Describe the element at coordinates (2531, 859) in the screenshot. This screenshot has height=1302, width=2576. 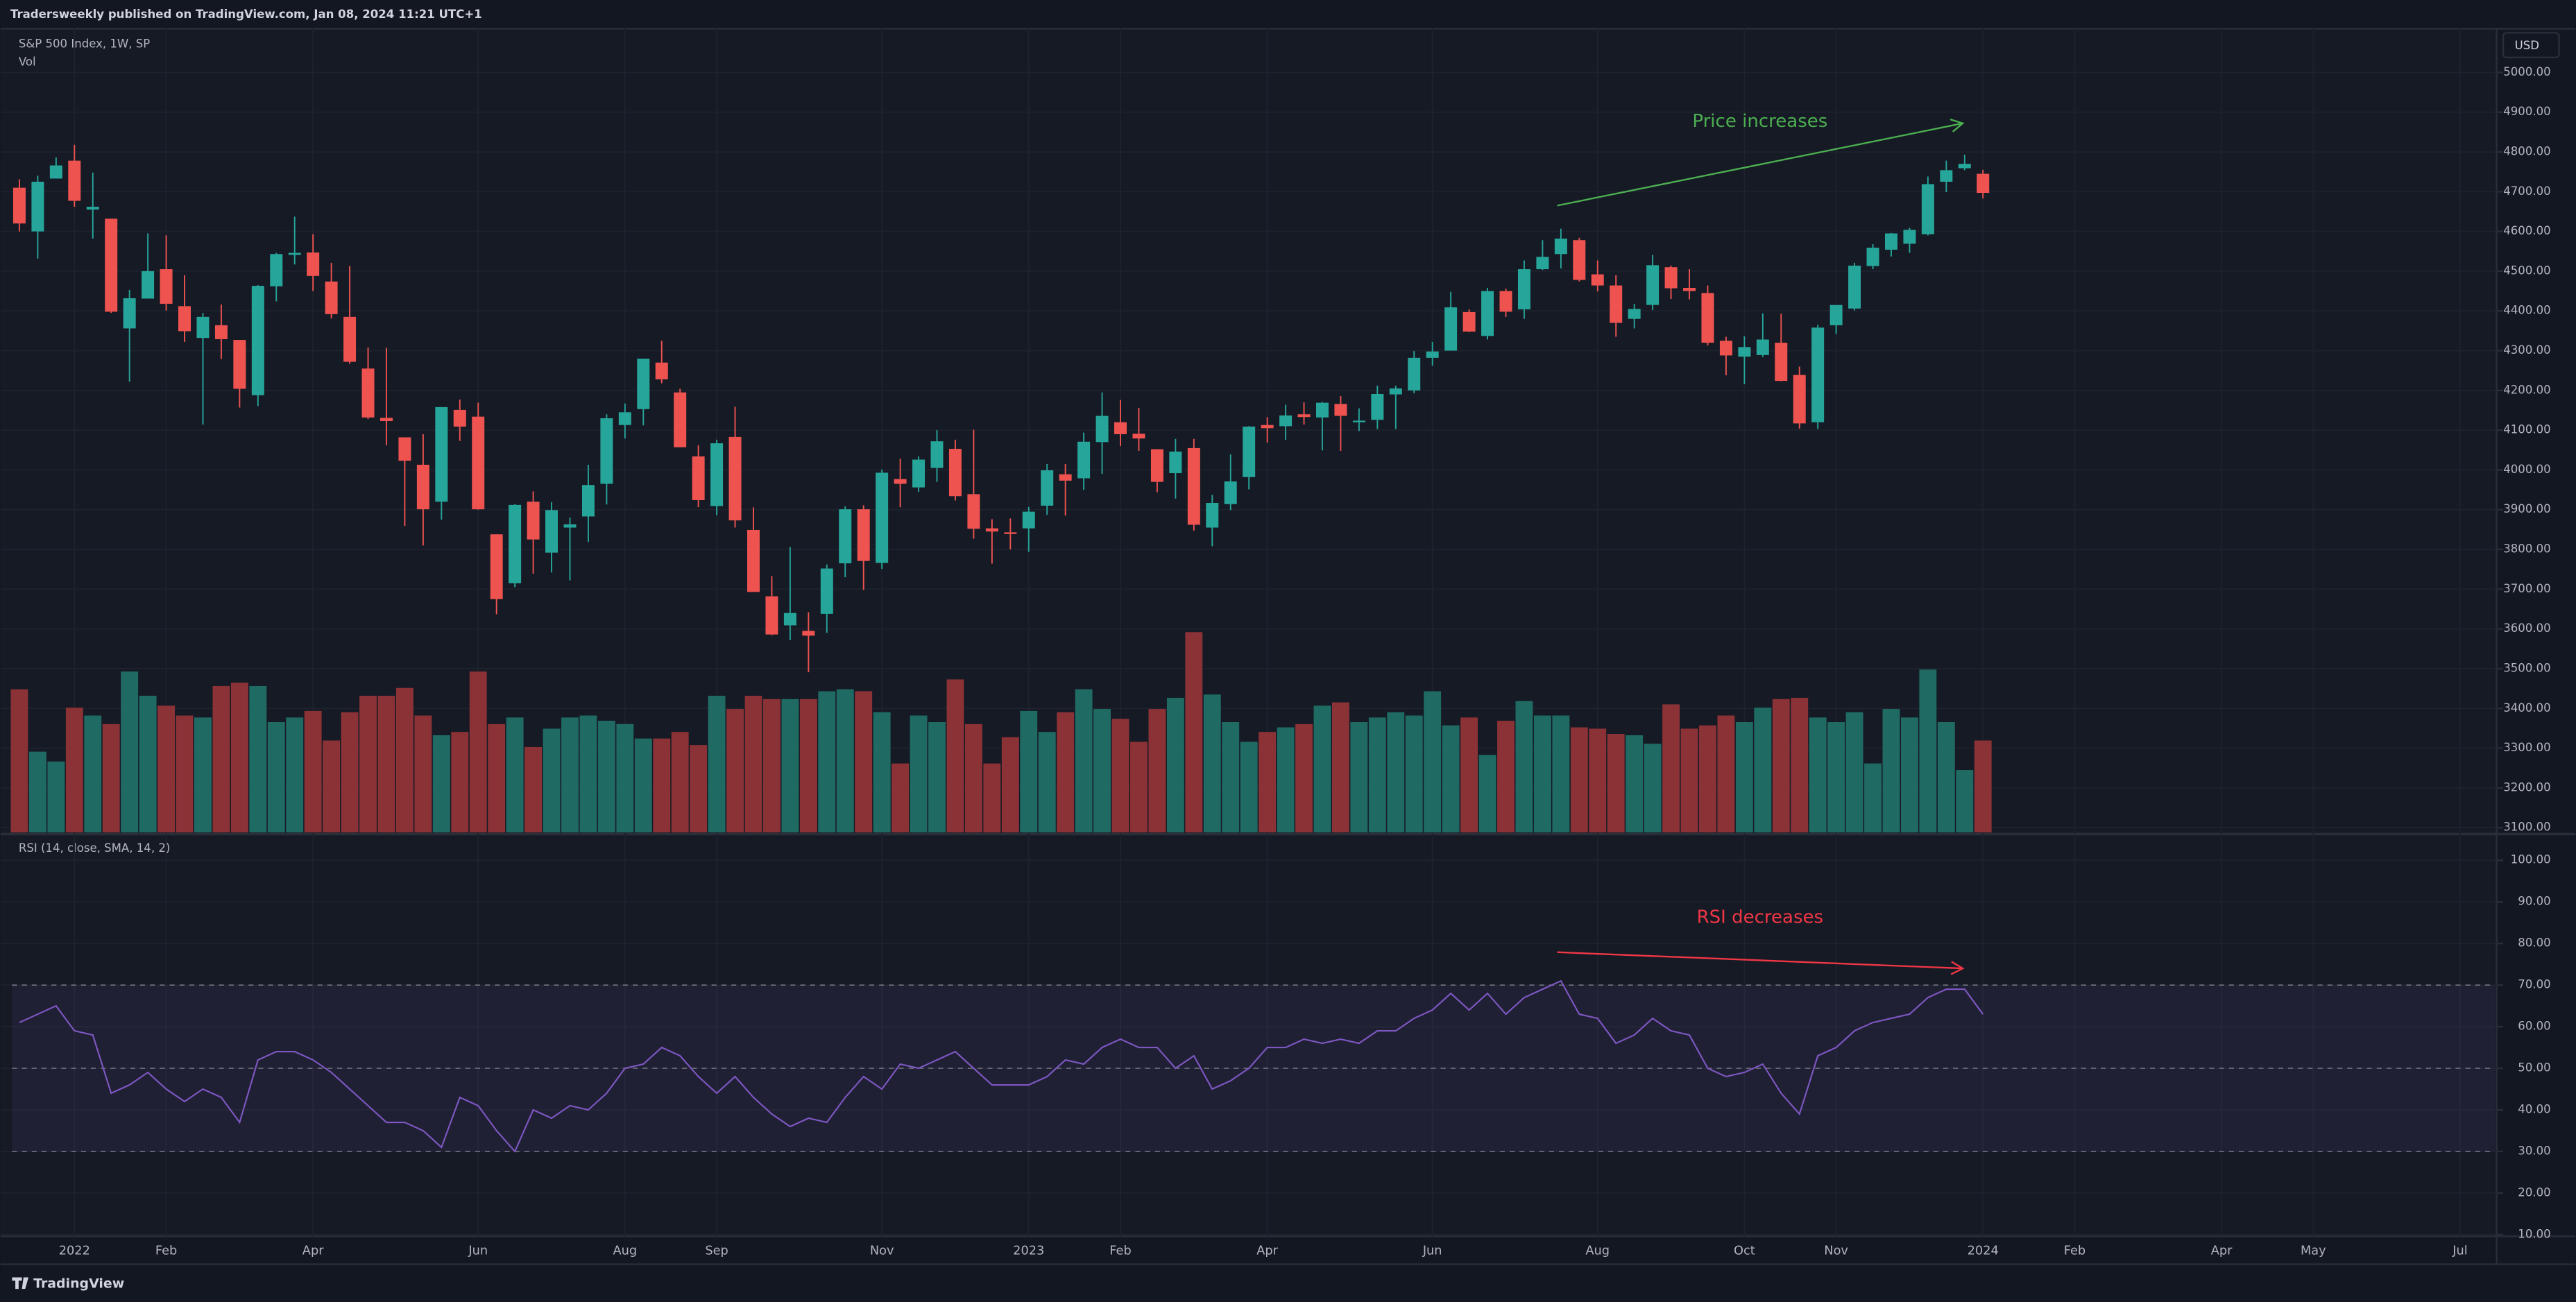
I see `y-tick-label: 100.00` at that location.